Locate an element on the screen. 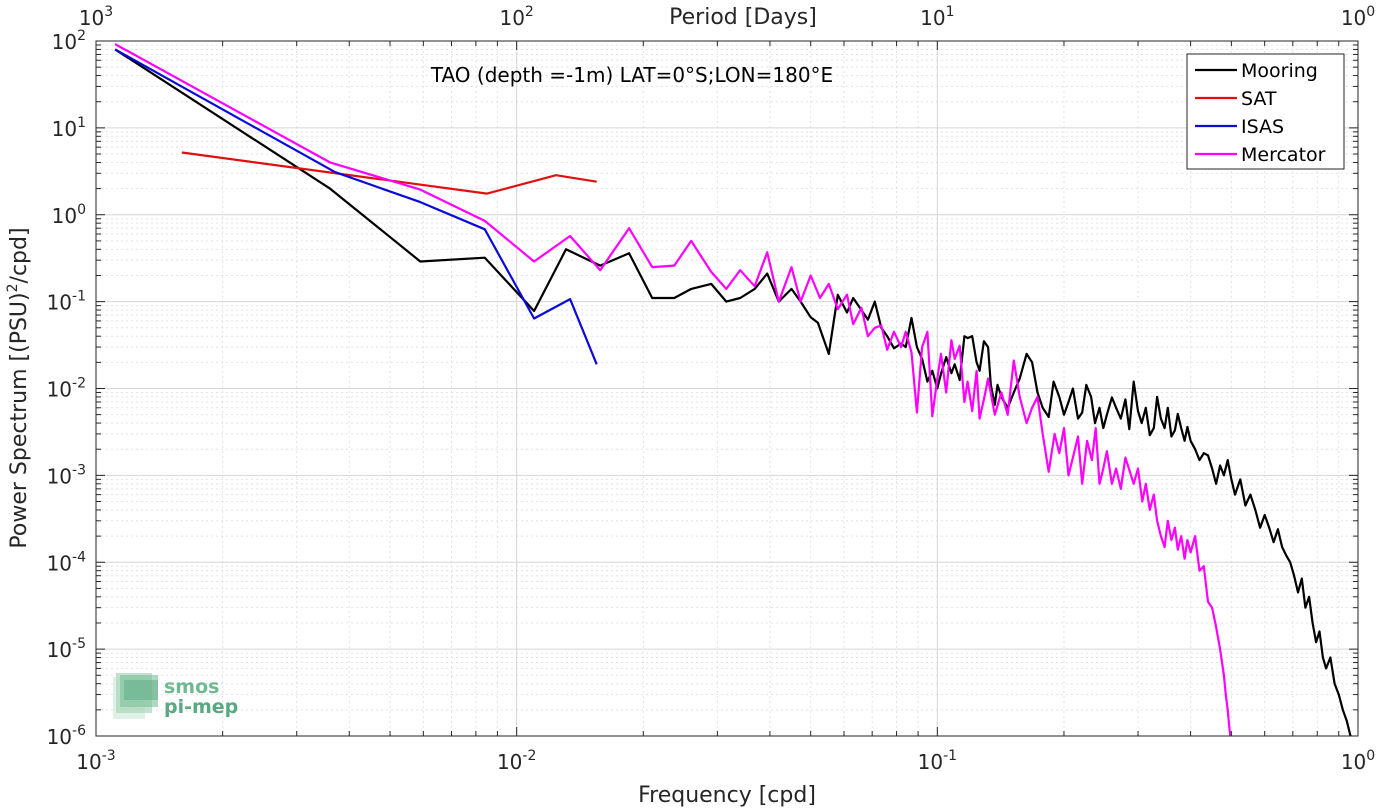  x-tick-label: 10⁻¹ is located at coordinates (937, 761).